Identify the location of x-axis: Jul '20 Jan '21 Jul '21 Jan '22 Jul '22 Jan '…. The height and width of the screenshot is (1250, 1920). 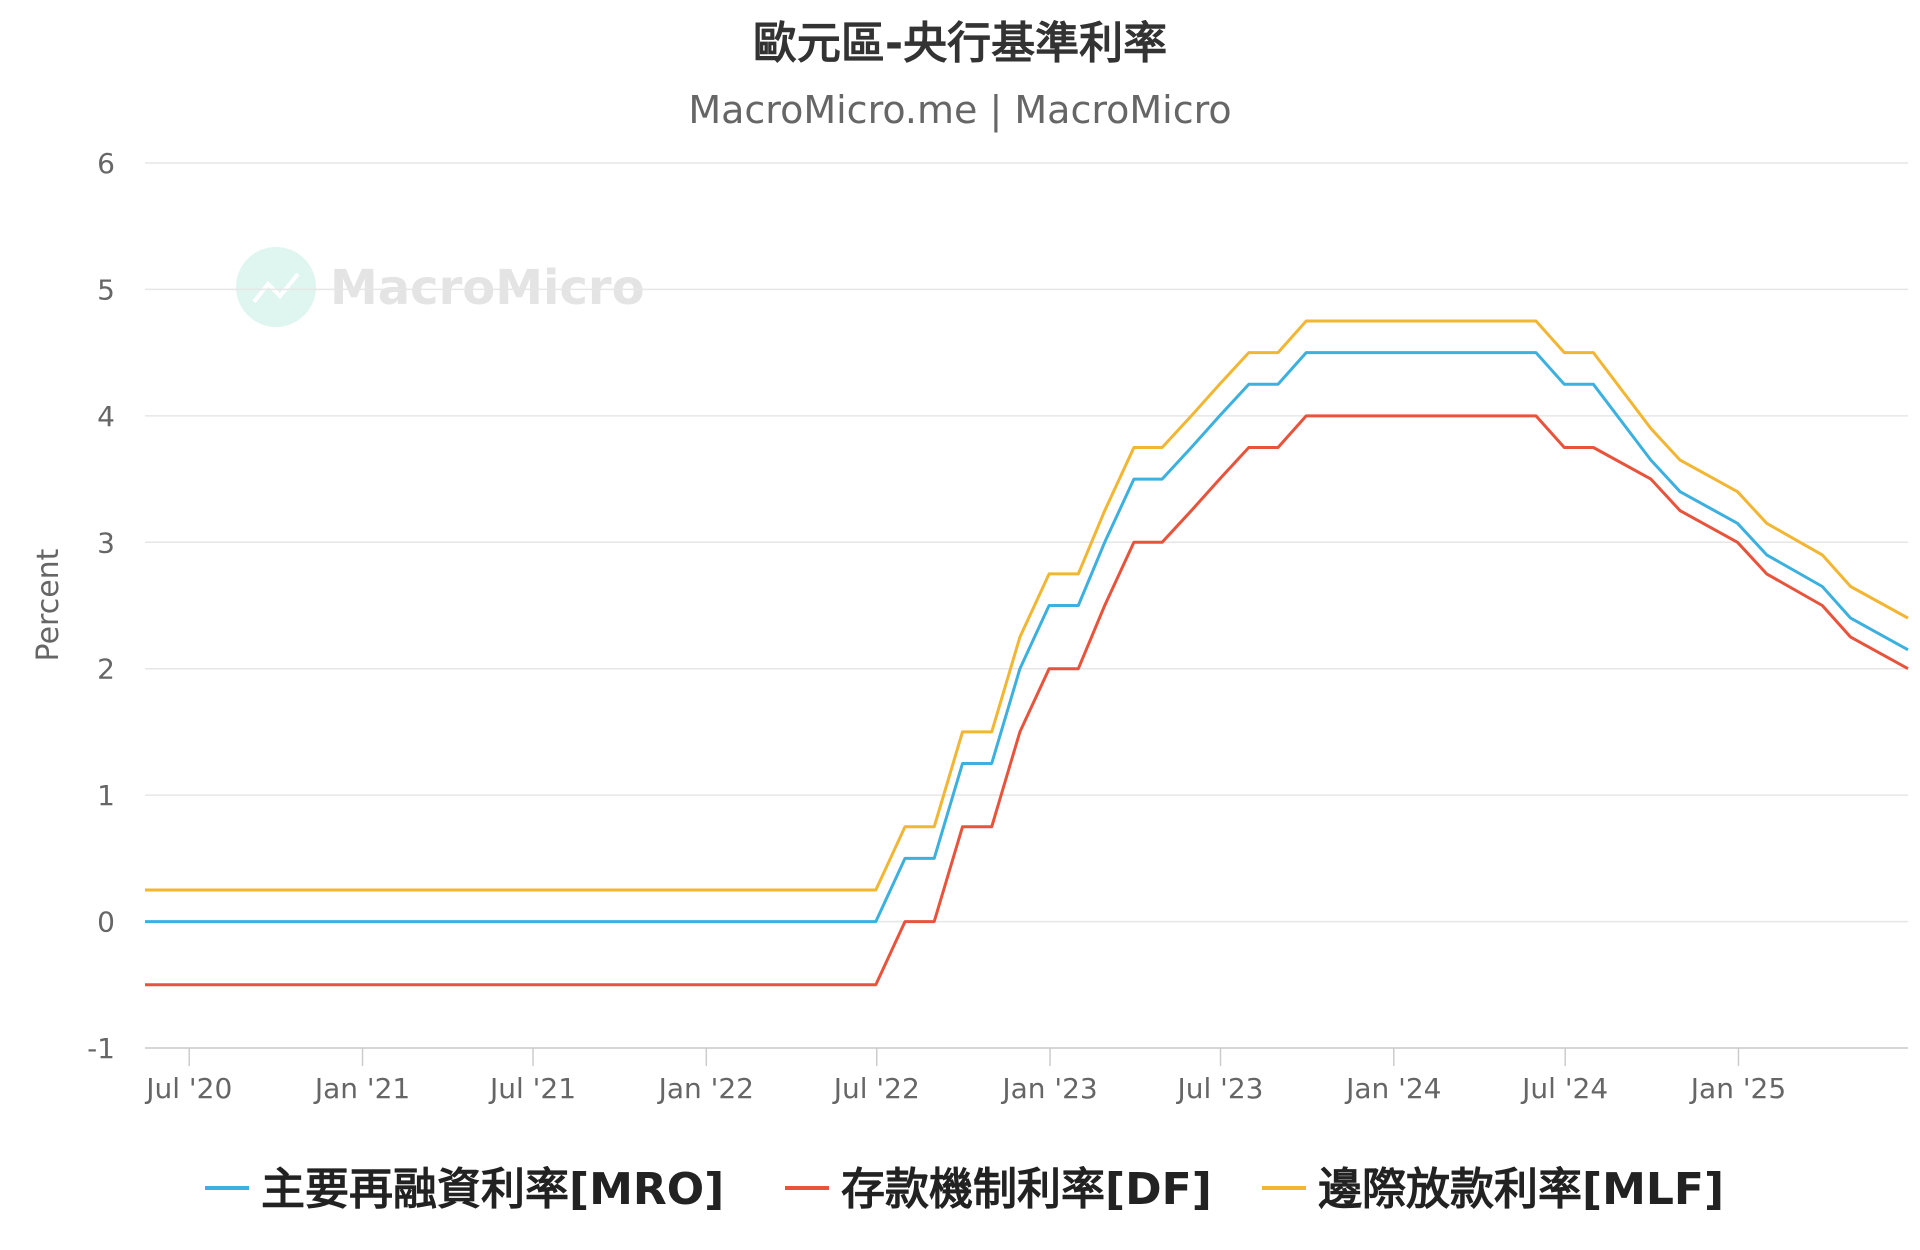
(1026, 1076).